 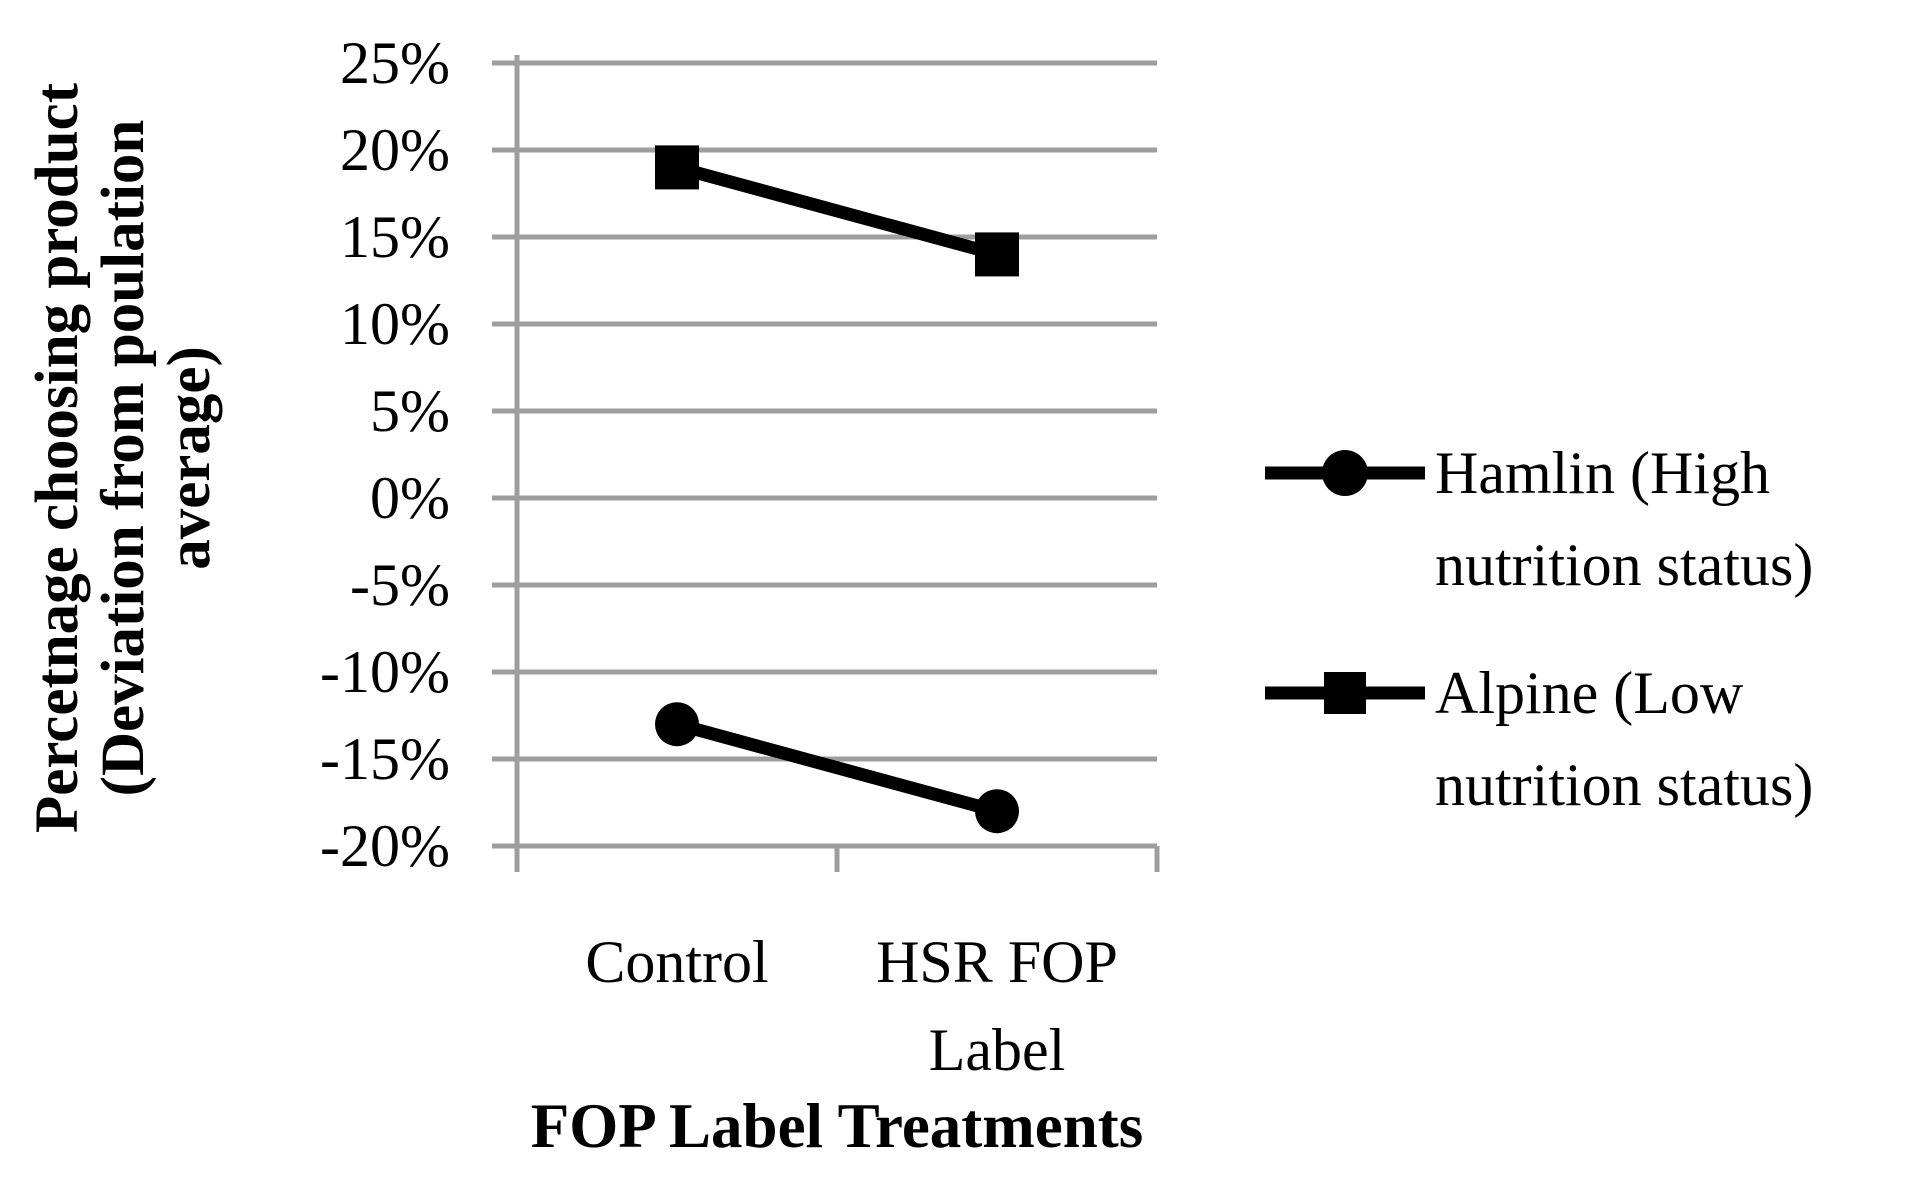 I want to click on y-tick-label: 10%, so click(x=395, y=324).